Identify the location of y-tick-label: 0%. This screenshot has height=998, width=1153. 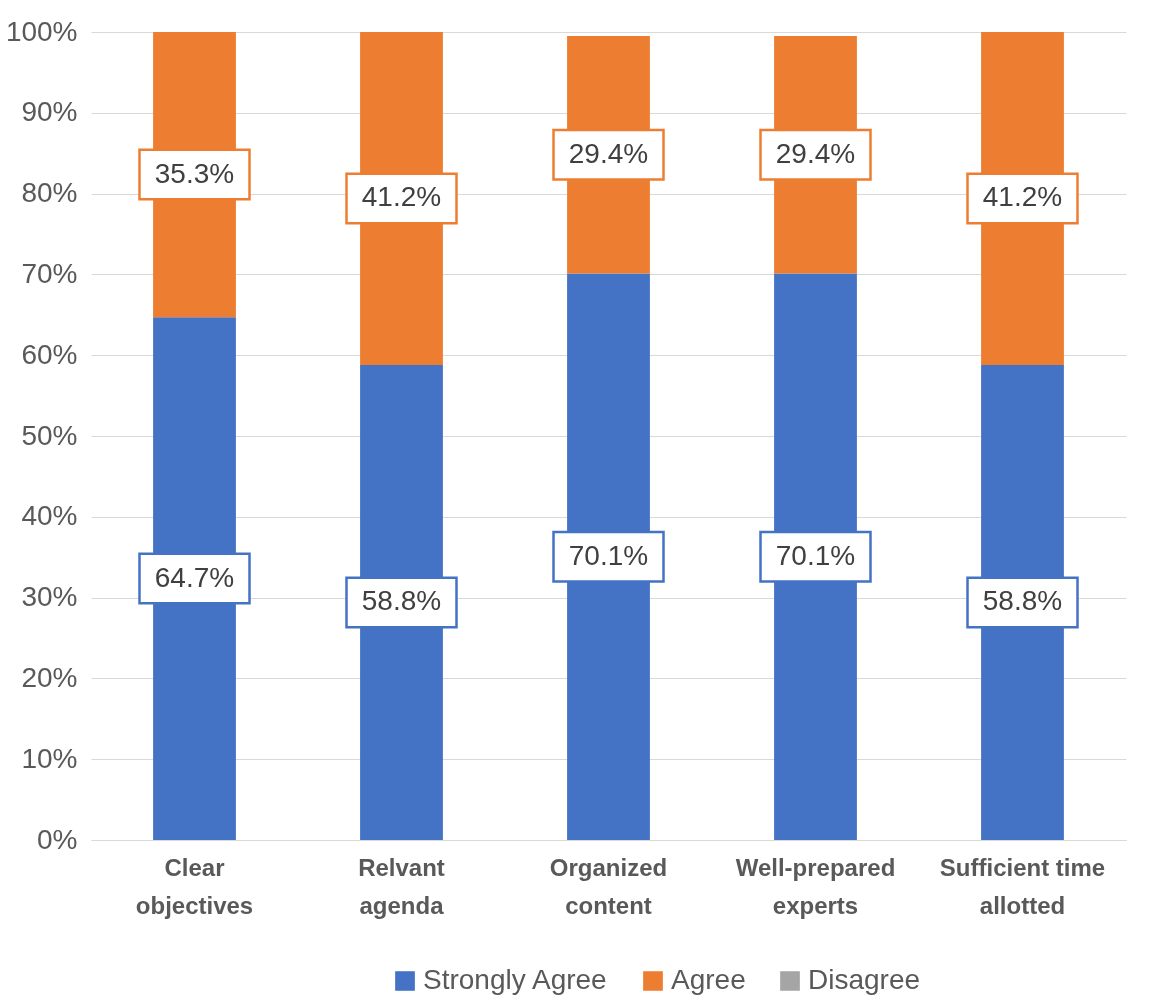
(57, 839).